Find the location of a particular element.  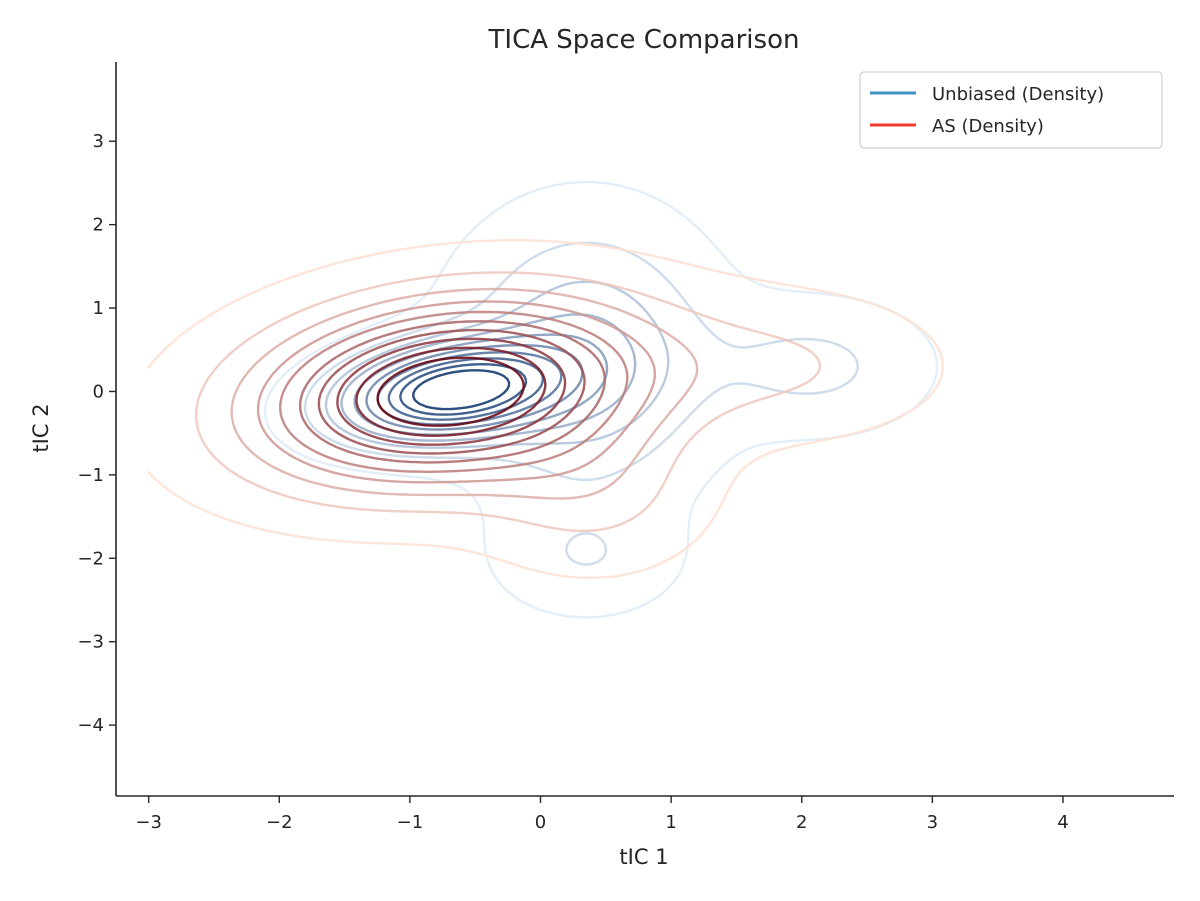

legend-box is located at coordinates (1011, 110).